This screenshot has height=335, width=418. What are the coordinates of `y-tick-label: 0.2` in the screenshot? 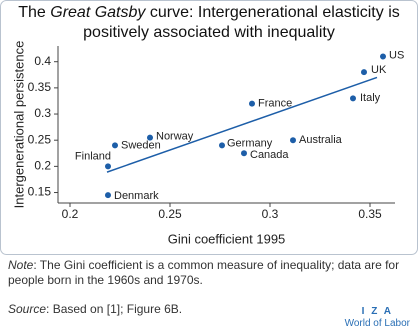 It's located at (42, 166).